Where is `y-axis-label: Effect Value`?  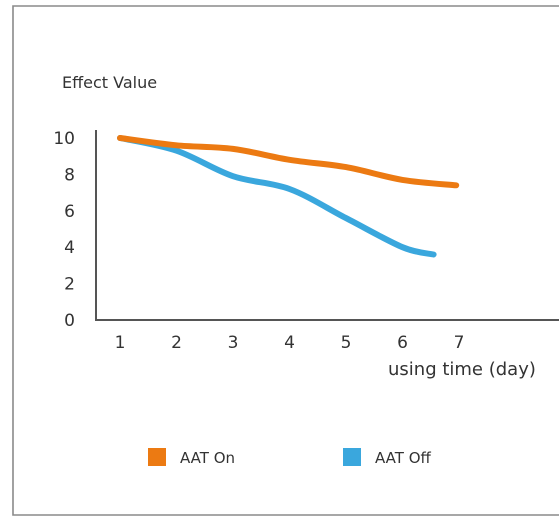 y-axis-label: Effect Value is located at coordinates (109, 82).